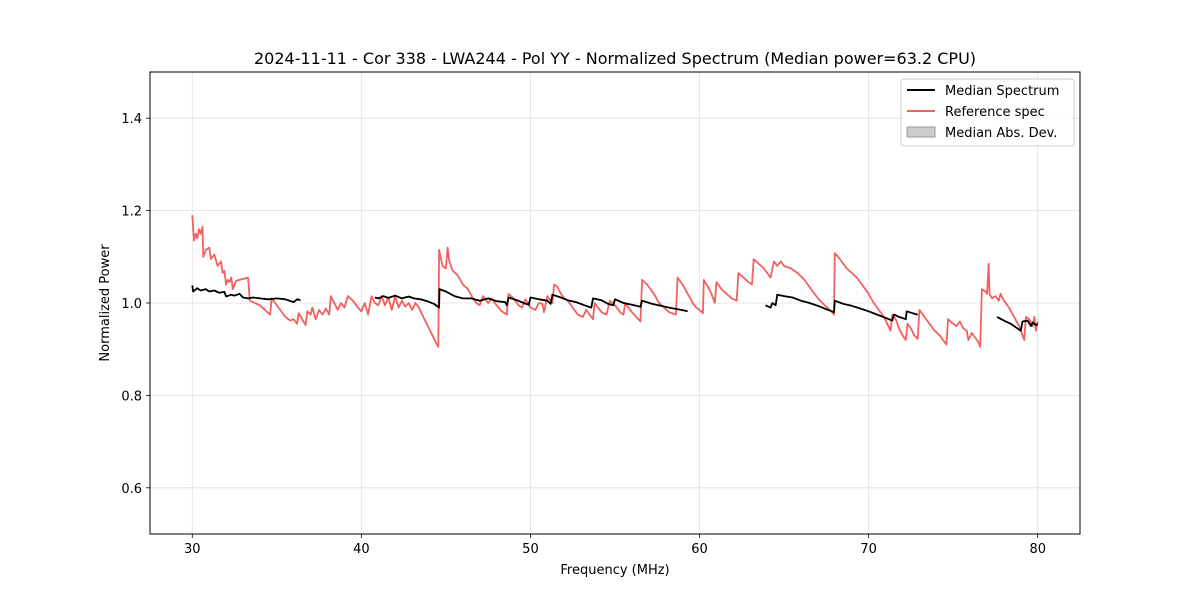 This screenshot has height=600, width=1200. Describe the element at coordinates (699, 549) in the screenshot. I see `x-tick-label: 60` at that location.